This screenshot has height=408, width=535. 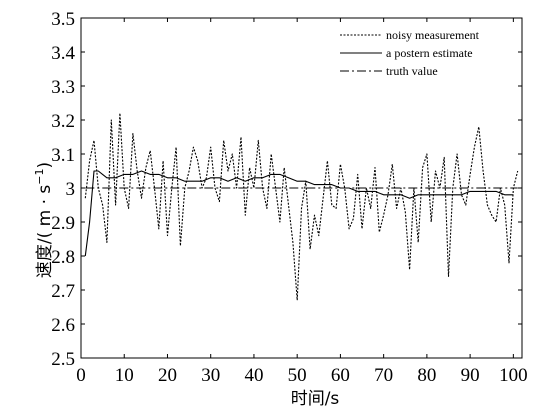 What do you see at coordinates (71, 189) in the screenshot?
I see `y-tick-label: 3` at bounding box center [71, 189].